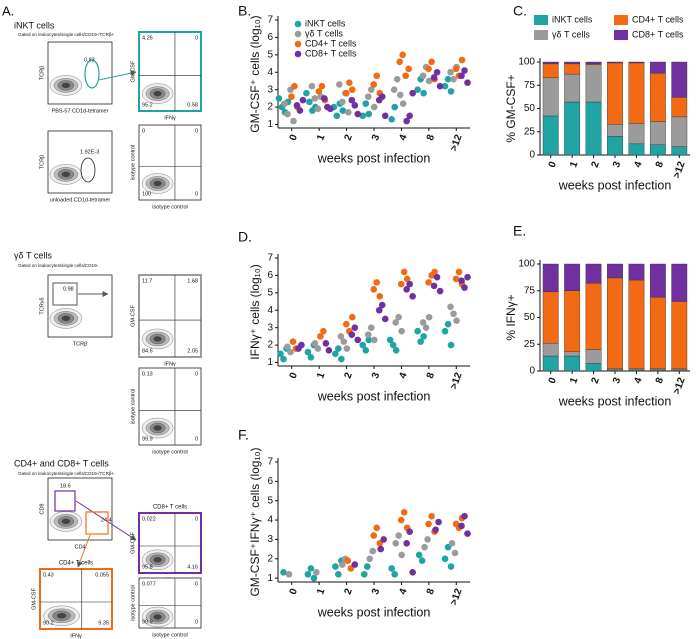 This screenshot has height=639, width=696. I want to click on legend-label: iNKT cells, so click(325, 23).